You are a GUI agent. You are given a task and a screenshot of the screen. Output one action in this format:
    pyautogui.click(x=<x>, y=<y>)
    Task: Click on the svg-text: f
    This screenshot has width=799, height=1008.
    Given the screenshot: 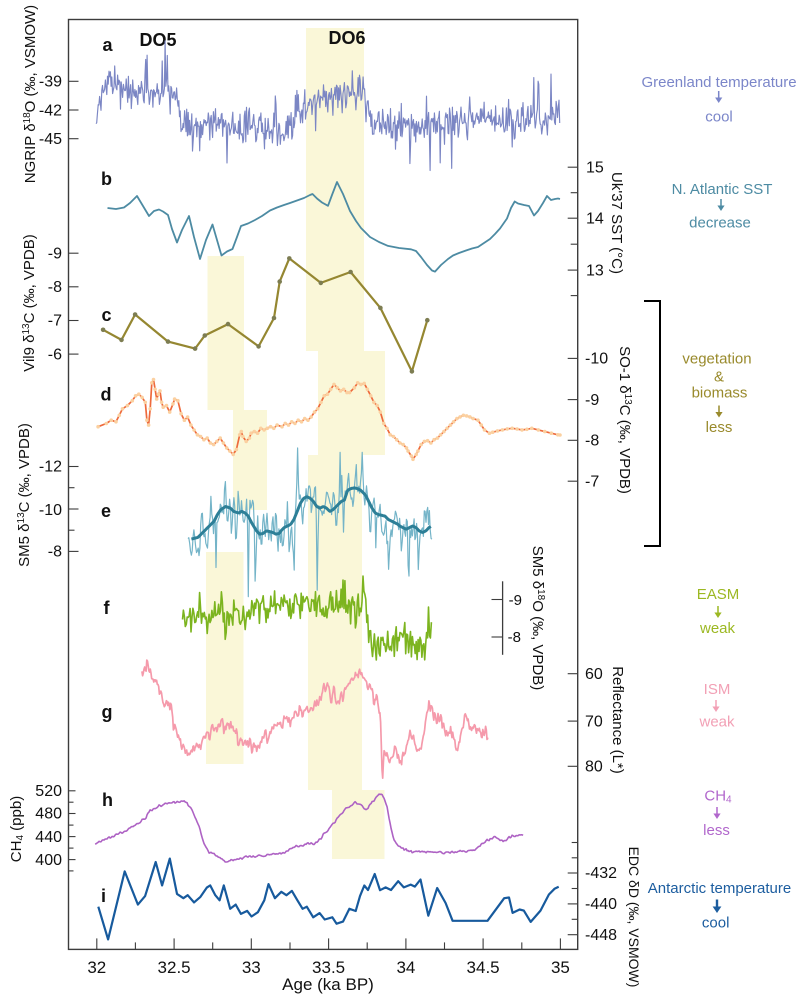 What is the action you would take?
    pyautogui.click(x=107, y=608)
    